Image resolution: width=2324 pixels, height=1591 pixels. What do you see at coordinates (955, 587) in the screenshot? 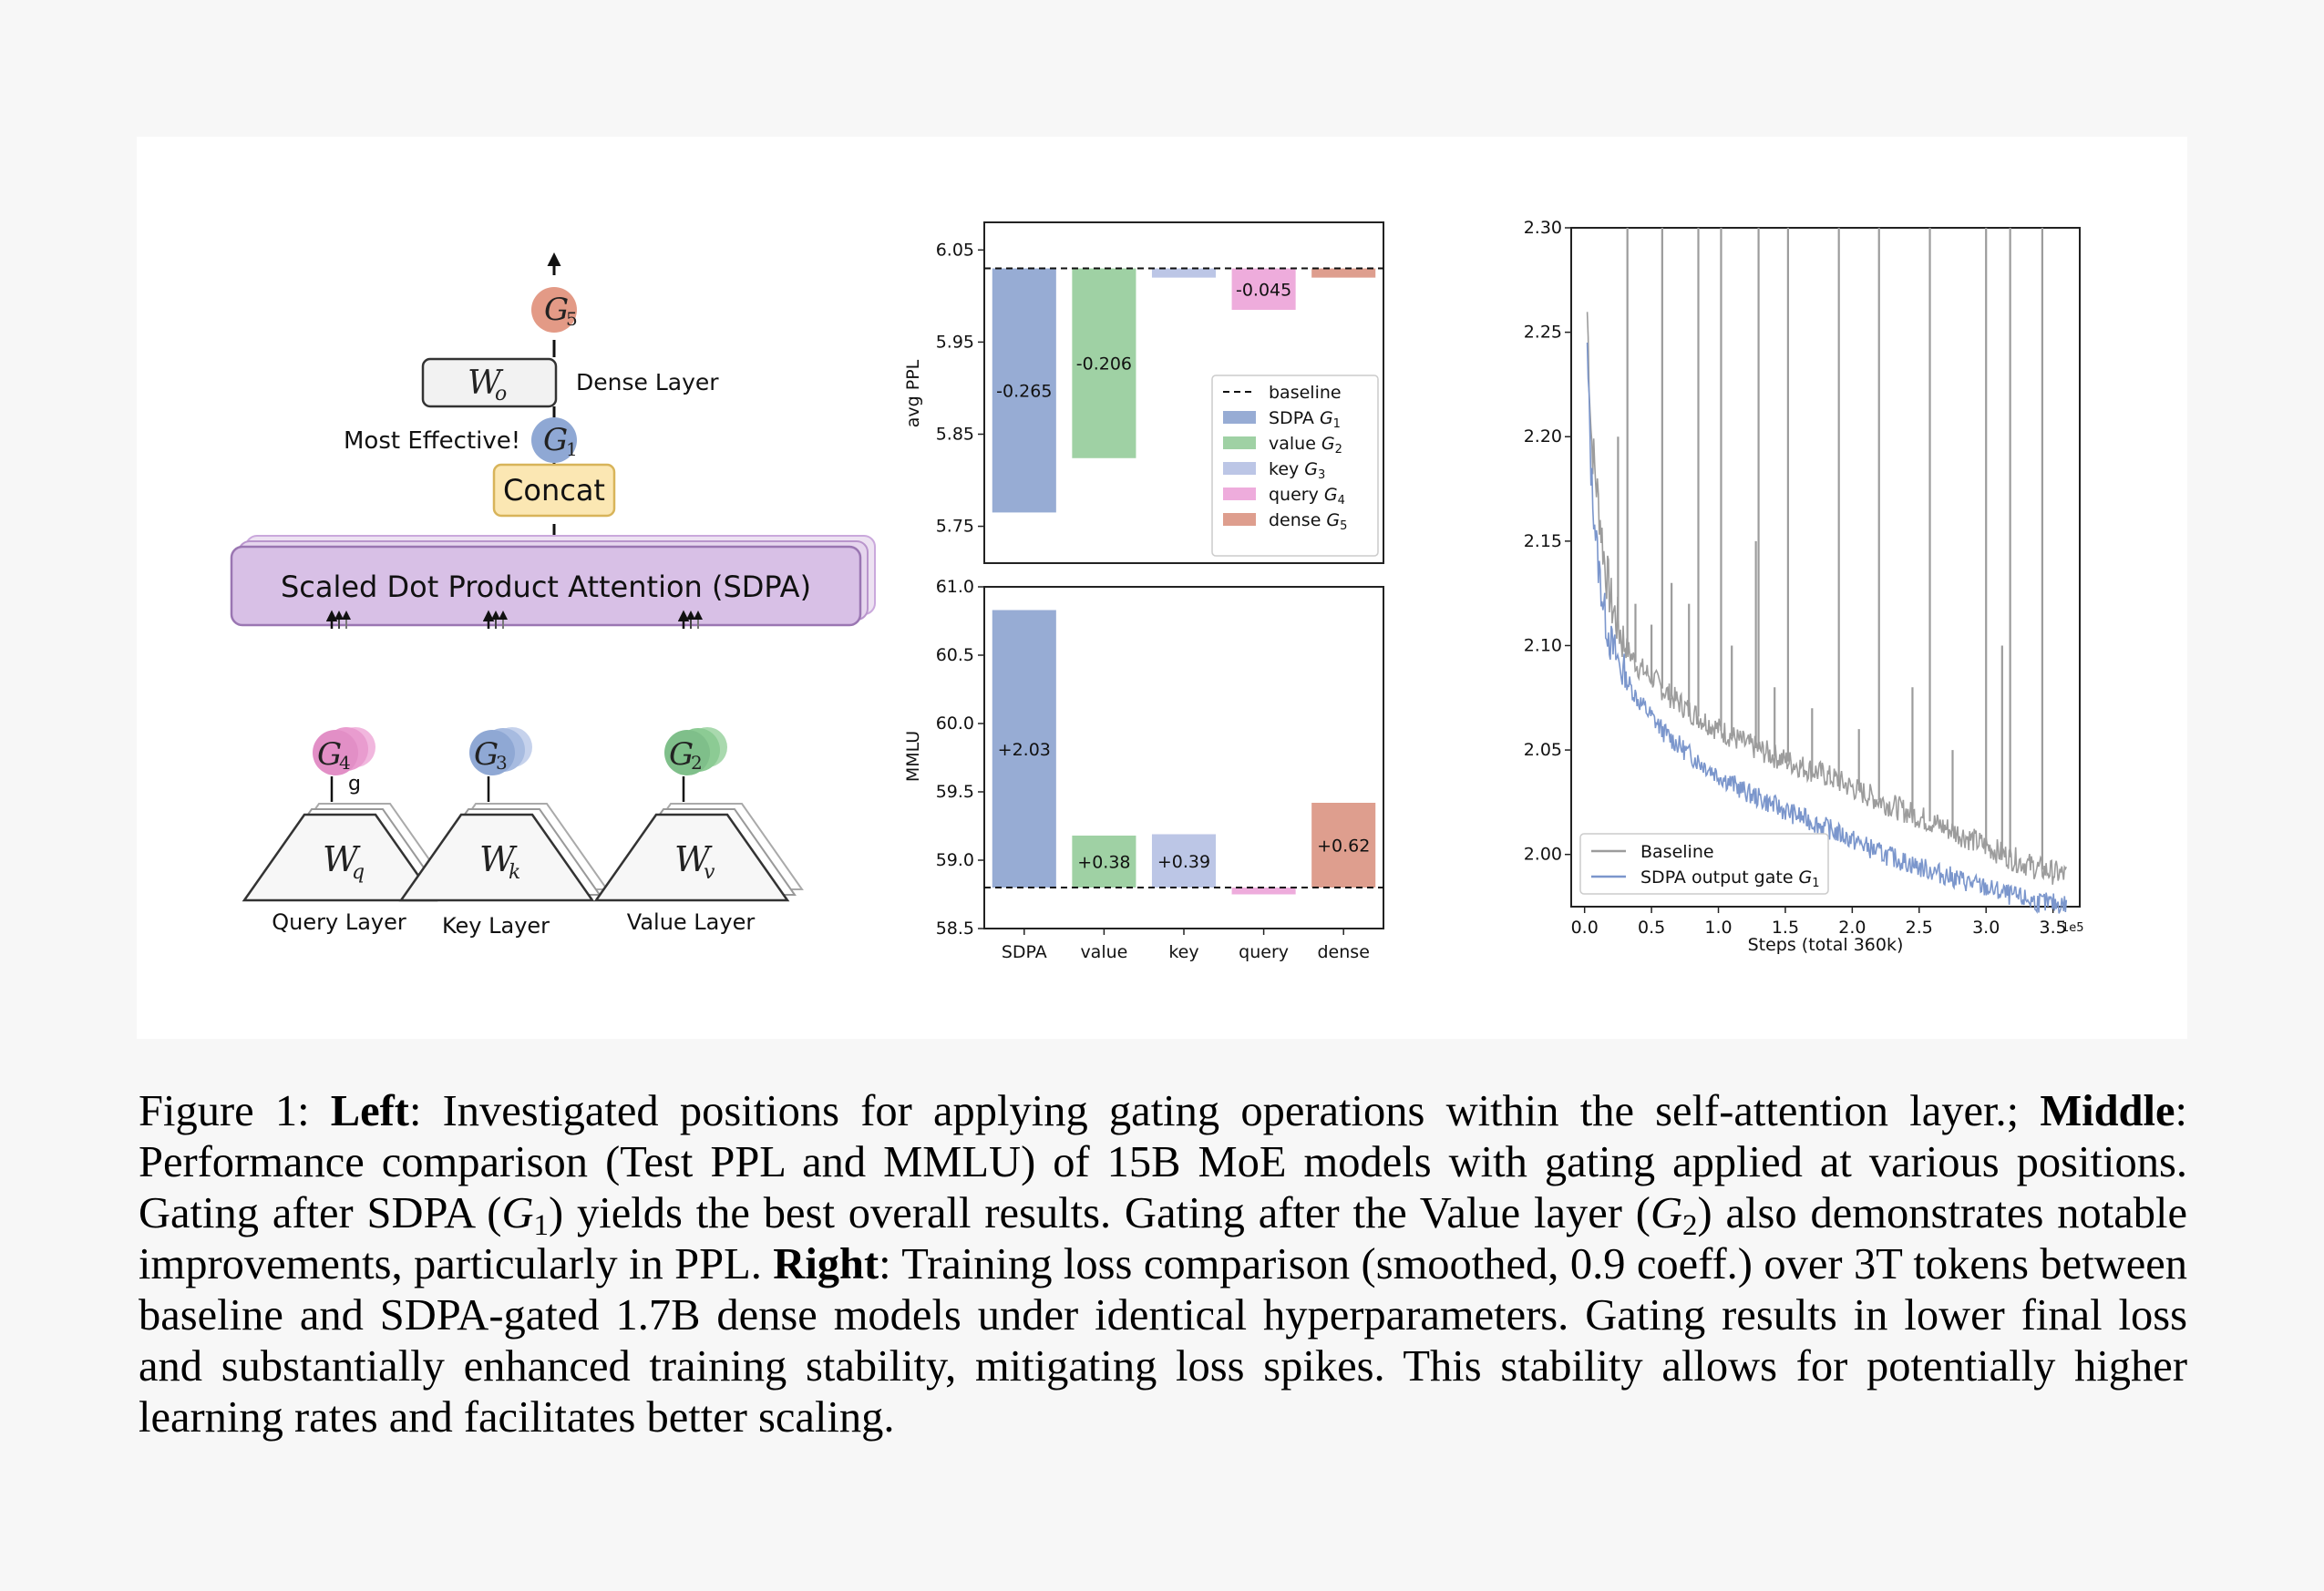
I see `y-tick-label: 61.0` at bounding box center [955, 587].